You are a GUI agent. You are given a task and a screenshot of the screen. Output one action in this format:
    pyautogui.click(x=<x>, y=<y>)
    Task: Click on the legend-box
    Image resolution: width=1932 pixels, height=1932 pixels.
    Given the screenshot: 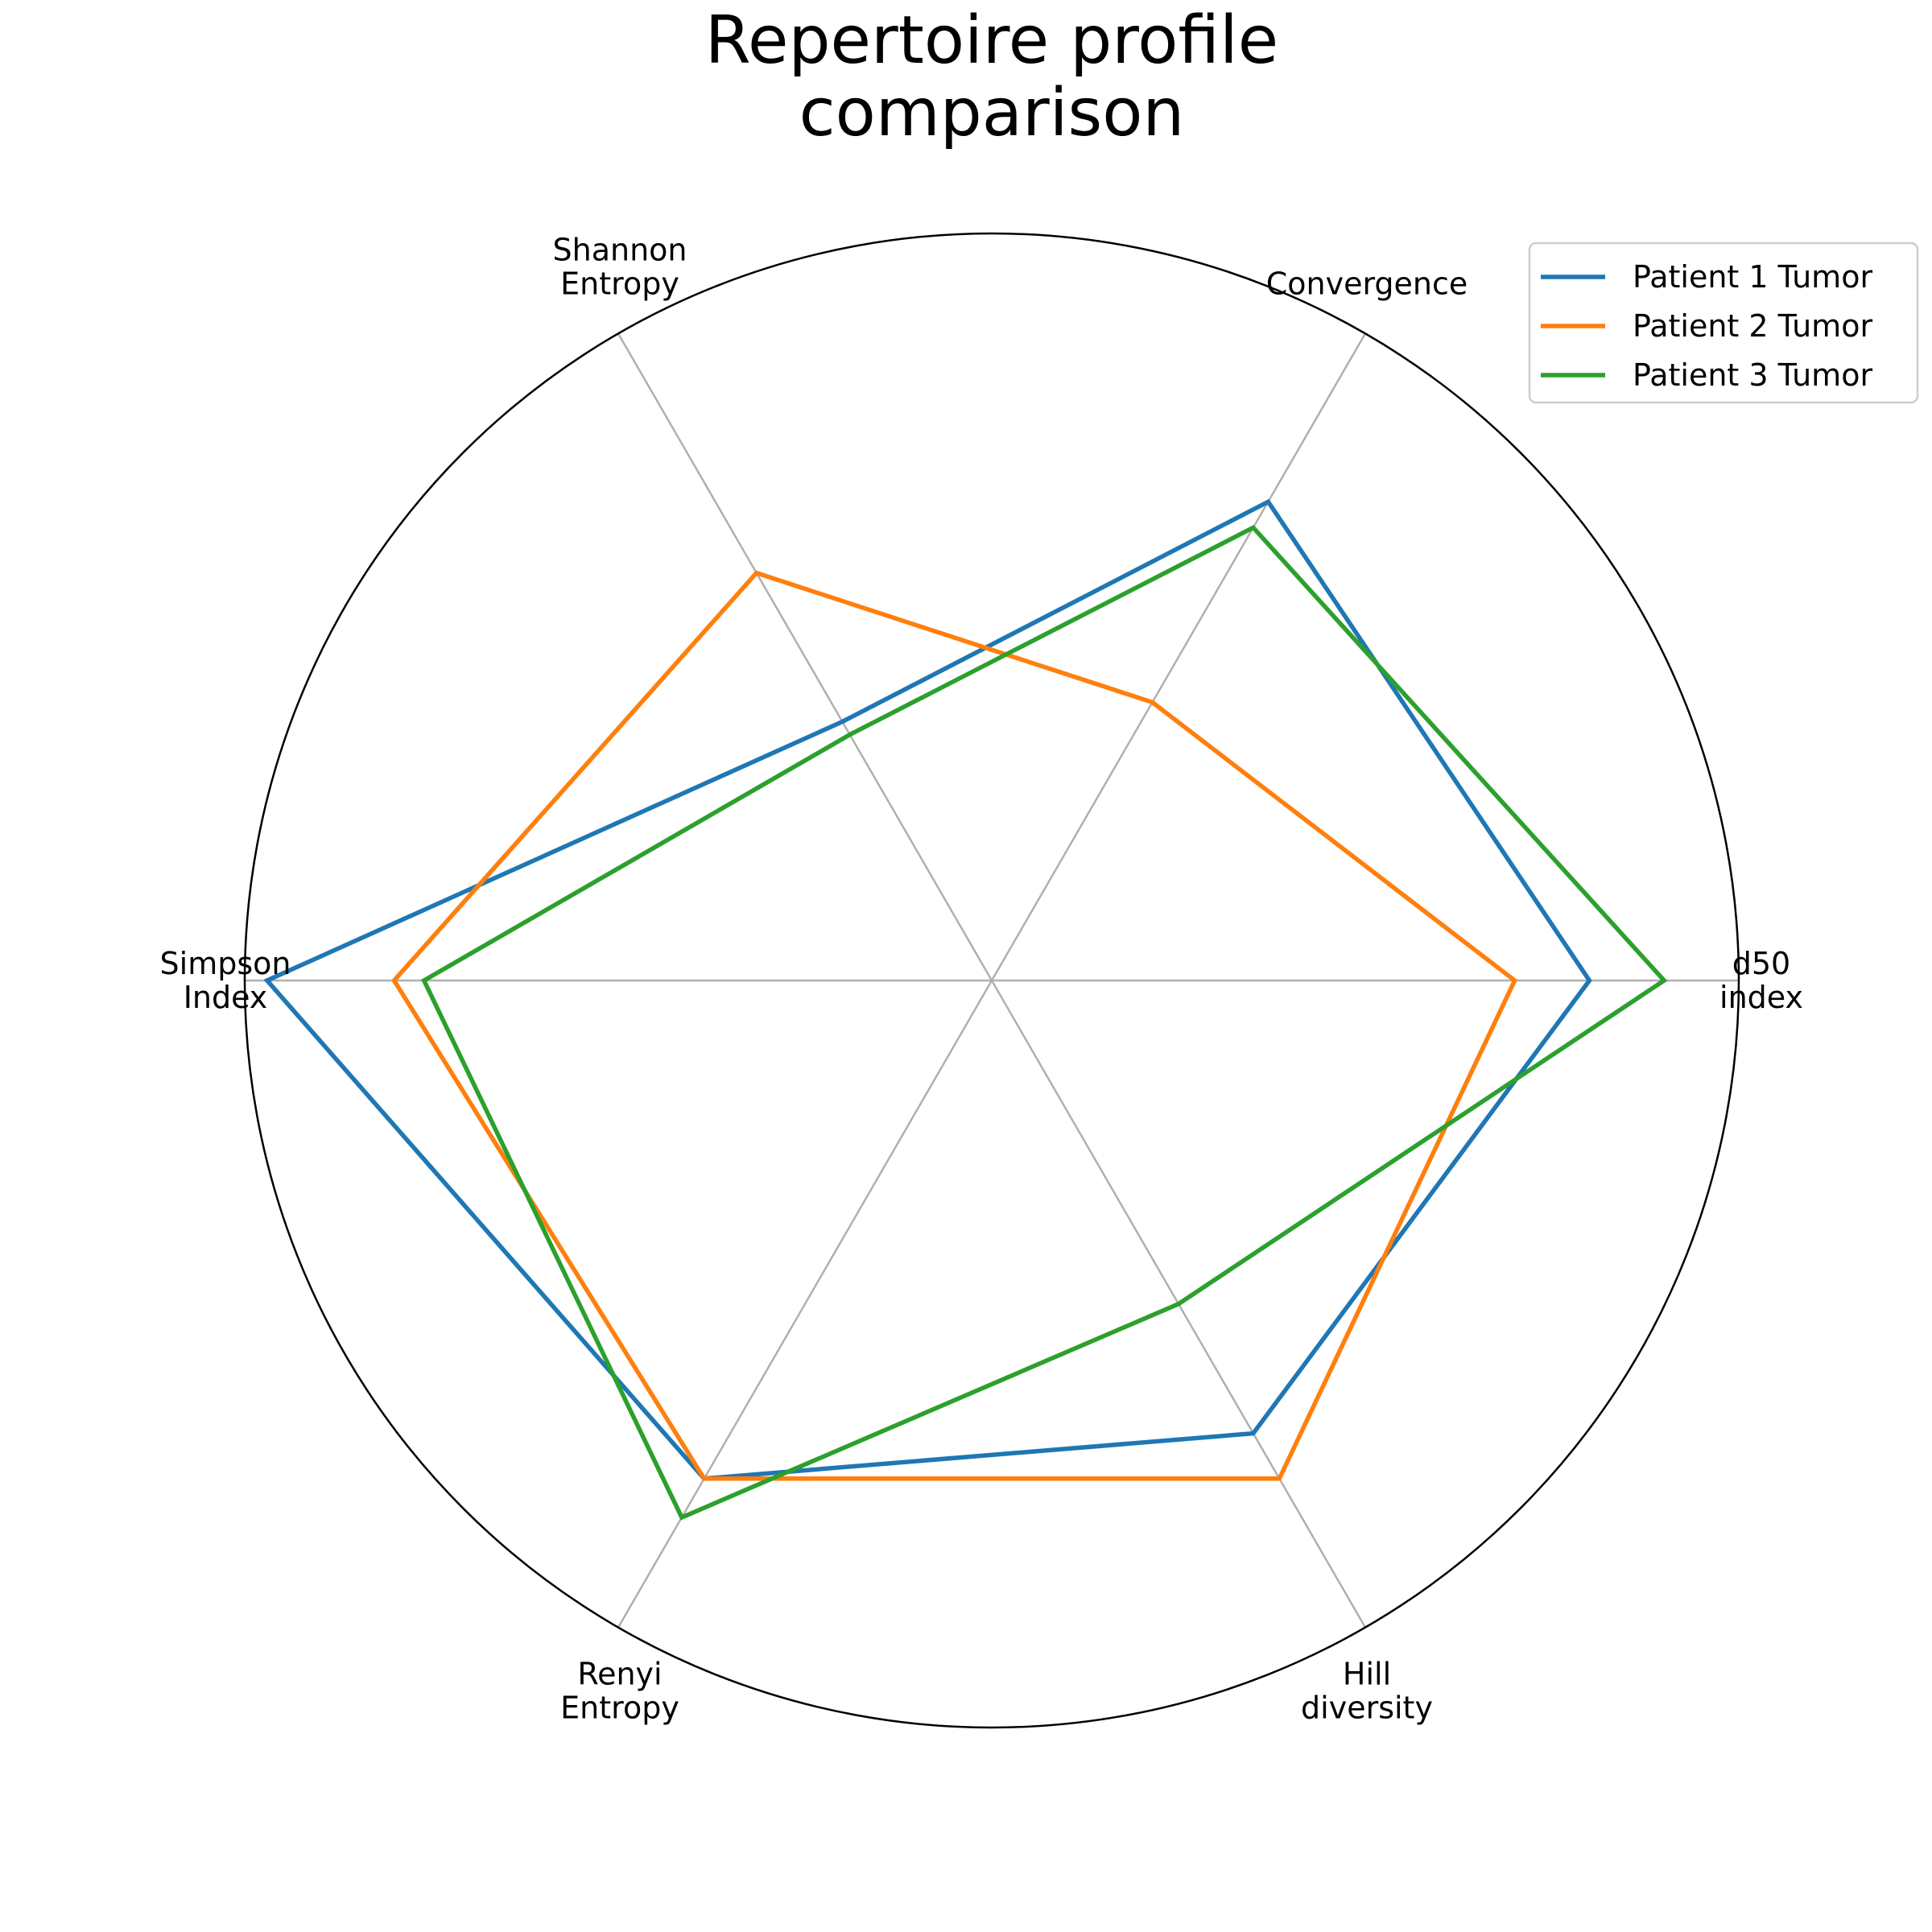 What is the action you would take?
    pyautogui.click(x=1723, y=323)
    